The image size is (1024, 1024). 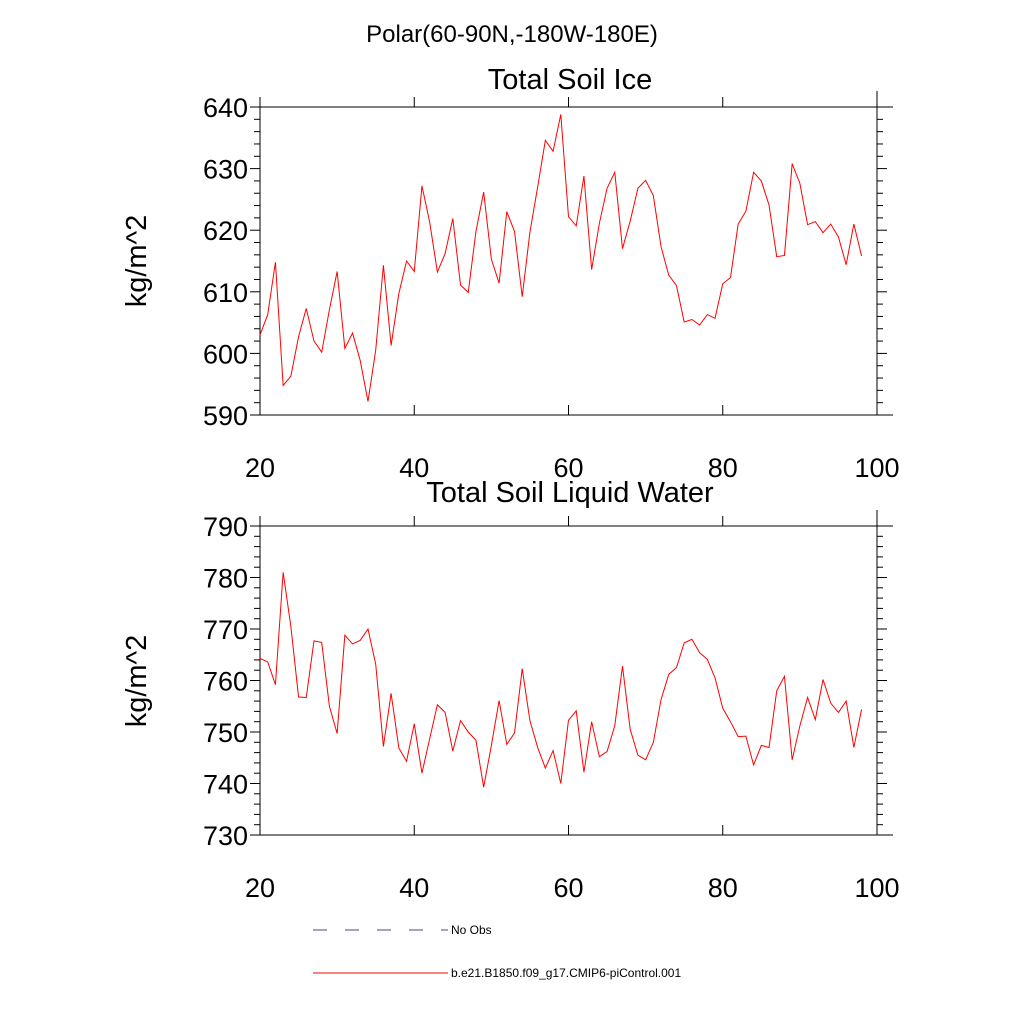 I want to click on panel-title: Total Soil Liquid Water, so click(x=570, y=493).